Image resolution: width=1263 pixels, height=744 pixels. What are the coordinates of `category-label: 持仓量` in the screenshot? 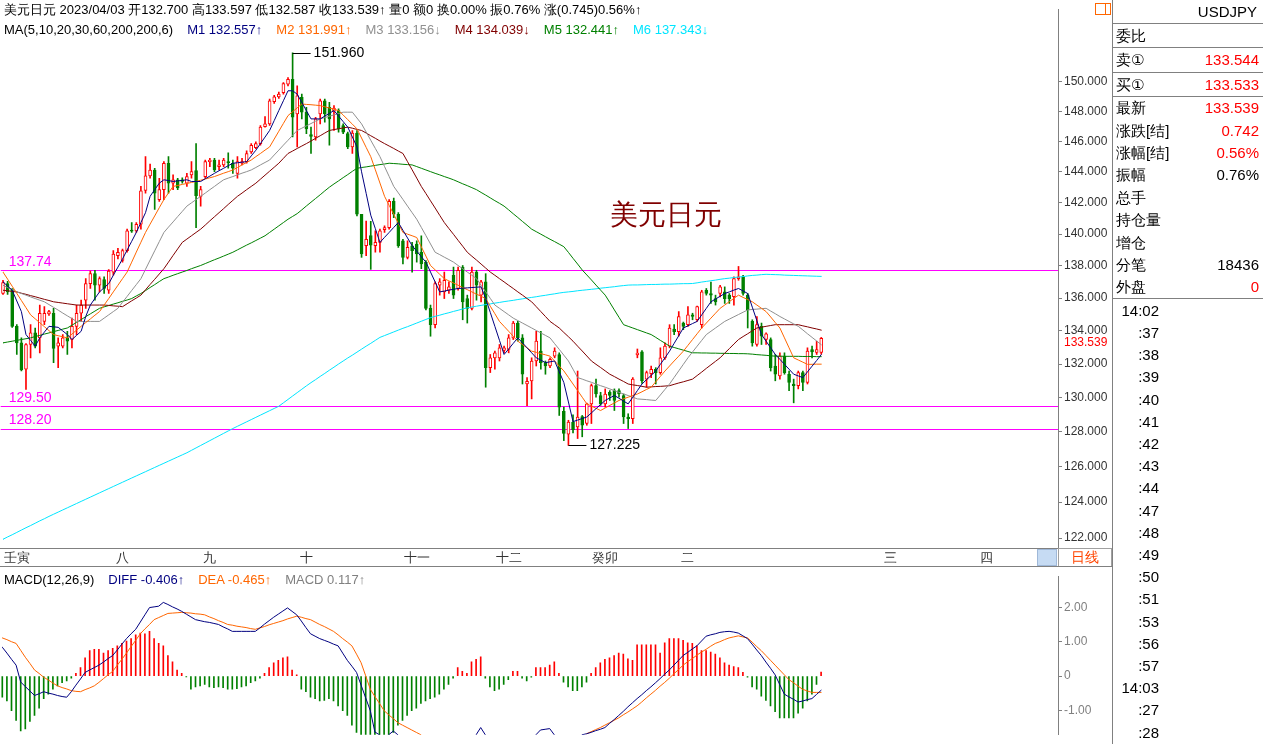 It's located at (1138, 220).